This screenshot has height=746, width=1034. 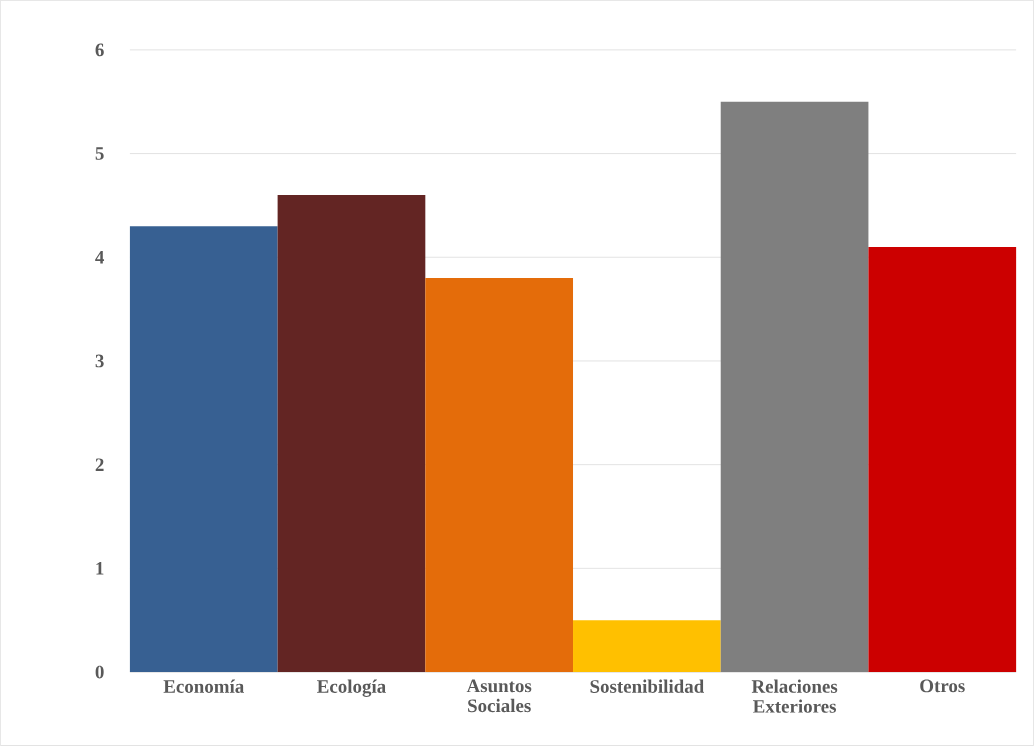 I want to click on y-tick-label: 1, so click(x=100, y=568).